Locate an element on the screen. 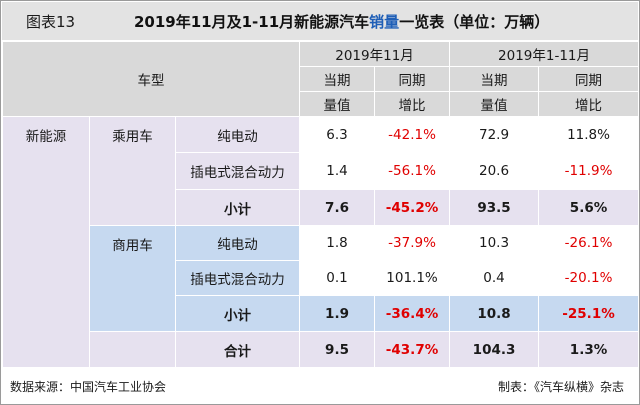 Image resolution: width=640 pixels, height=405 pixels. table-maker: 制表：《汽车纵横》杂志 is located at coordinates (560, 387).